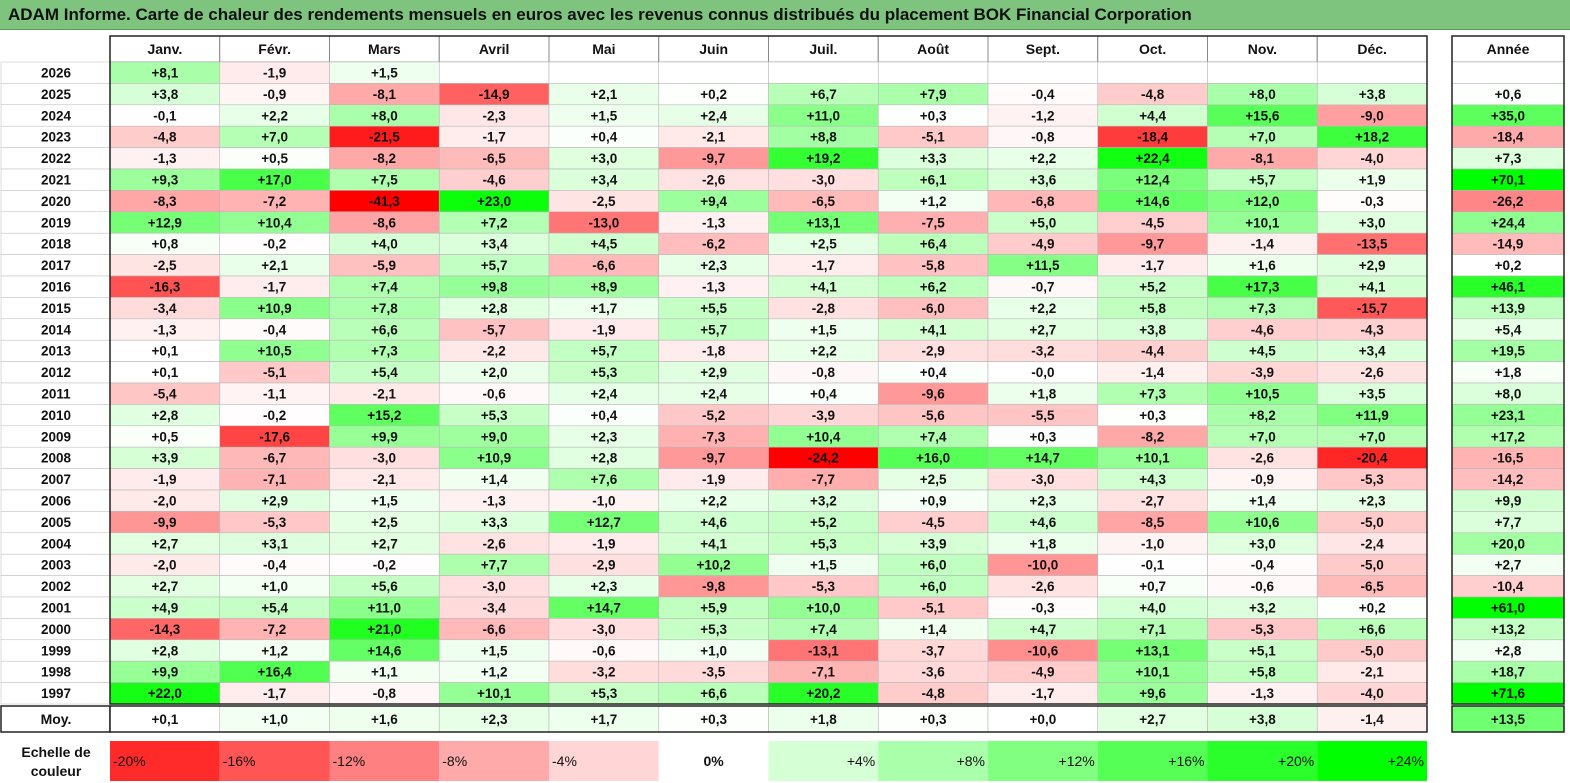  I want to click on cell-value: -9,6, so click(933, 394).